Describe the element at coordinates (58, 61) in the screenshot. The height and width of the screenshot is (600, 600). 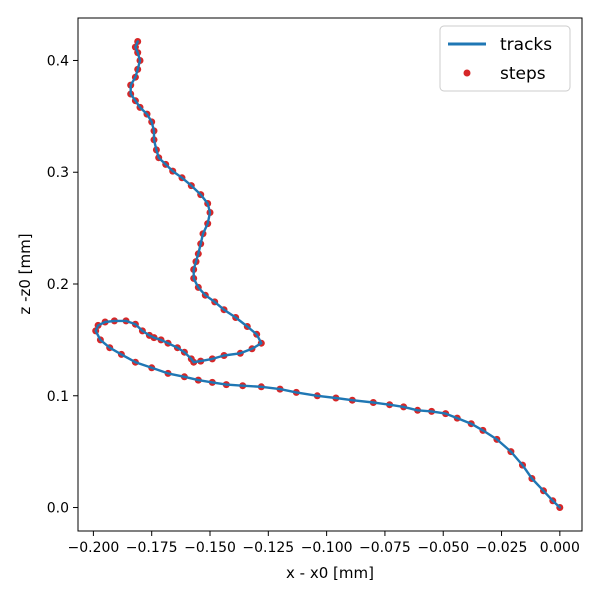
I see `y-tick-label: 0.4` at that location.